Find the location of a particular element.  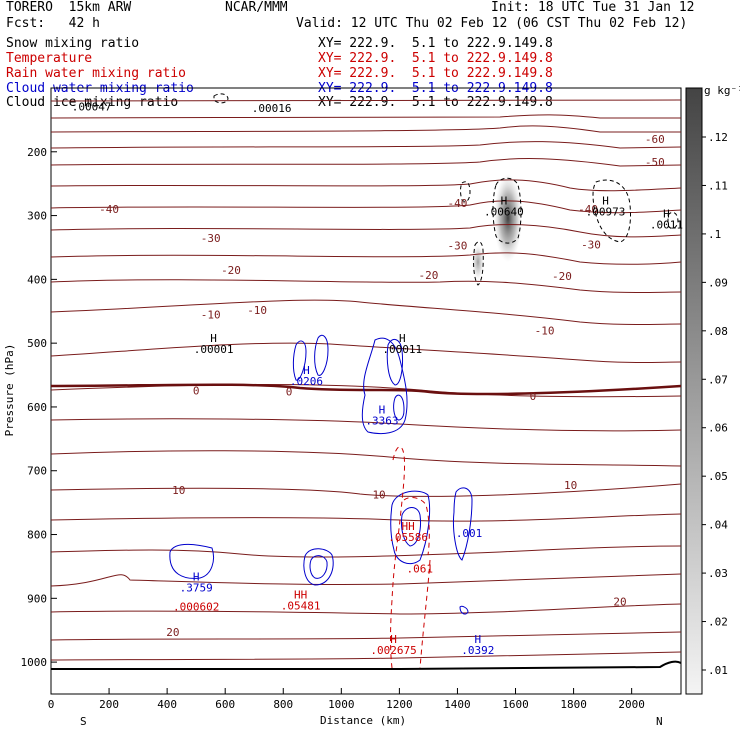

extremum-value: .000602 is located at coordinates (196, 607).